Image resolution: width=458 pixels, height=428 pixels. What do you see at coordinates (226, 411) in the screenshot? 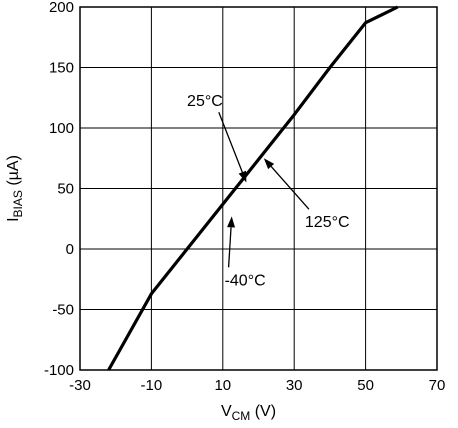
I see `x-axis-title-main: V` at bounding box center [226, 411].